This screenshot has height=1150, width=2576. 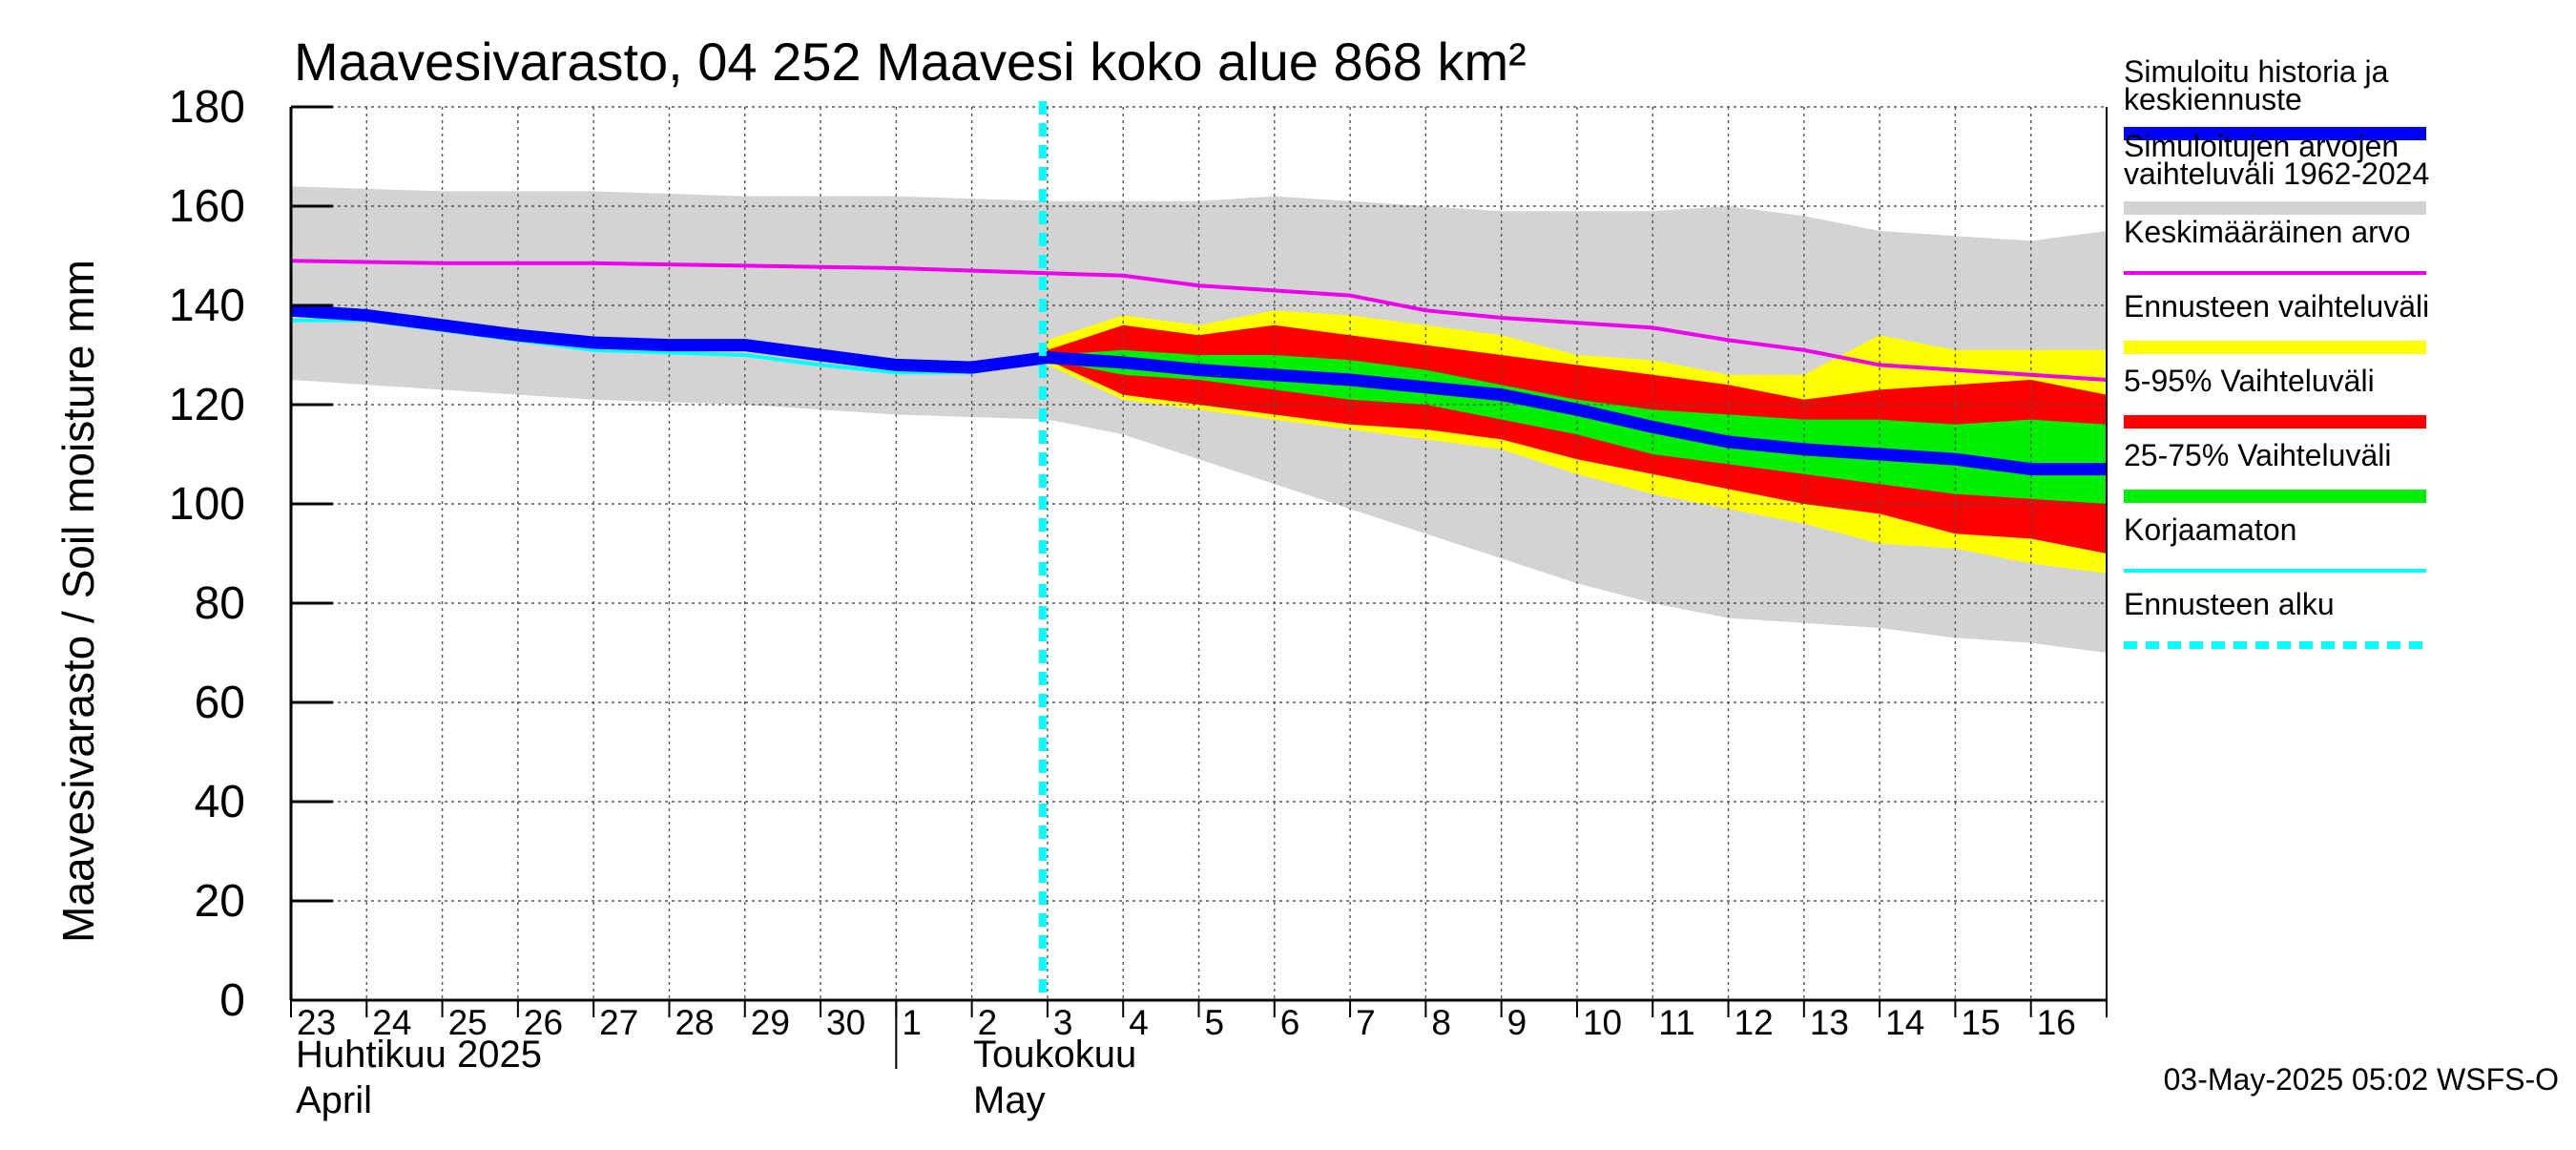 What do you see at coordinates (1139, 1023) in the screenshot?
I see `x-tick-label: 4` at bounding box center [1139, 1023].